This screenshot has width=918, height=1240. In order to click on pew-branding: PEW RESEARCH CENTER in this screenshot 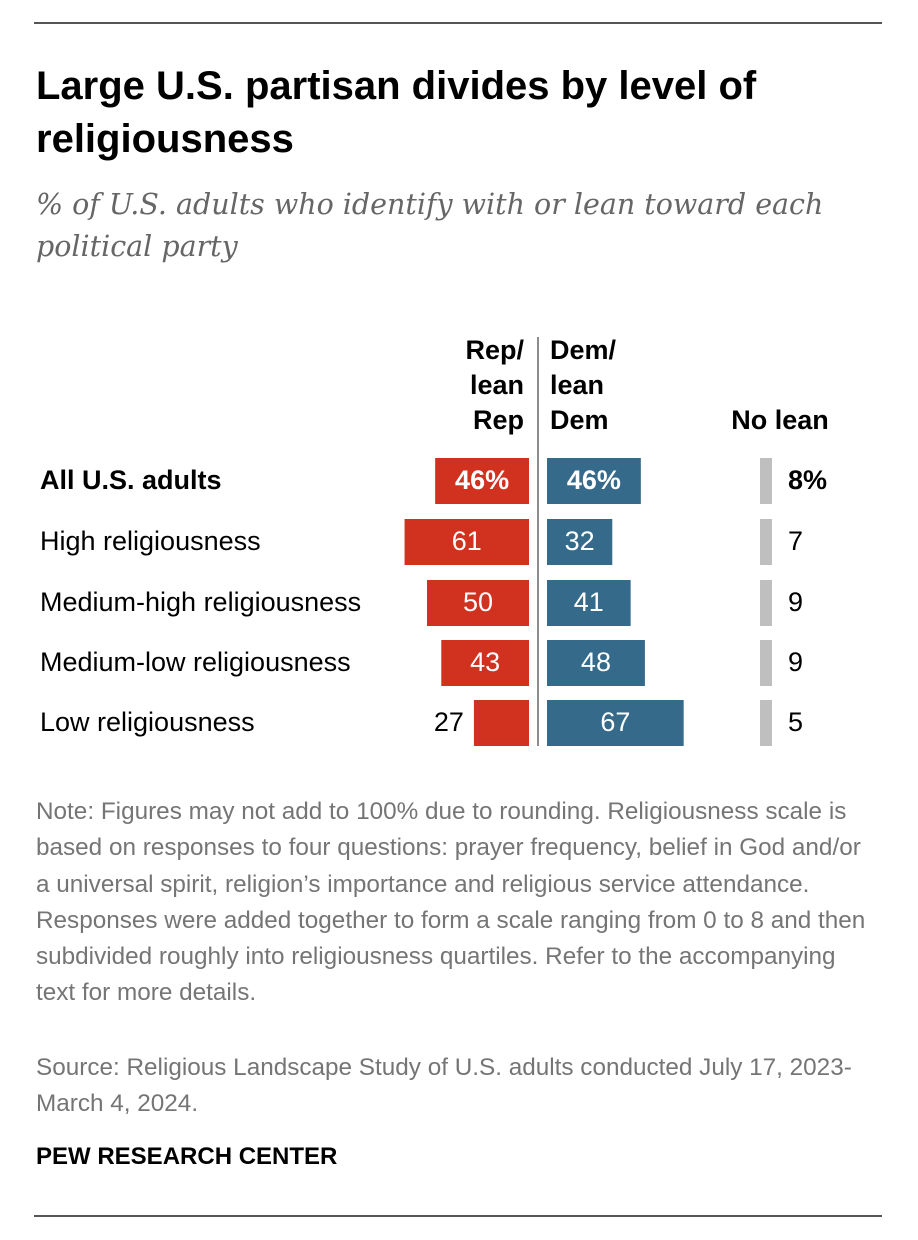, I will do `click(187, 1156)`.